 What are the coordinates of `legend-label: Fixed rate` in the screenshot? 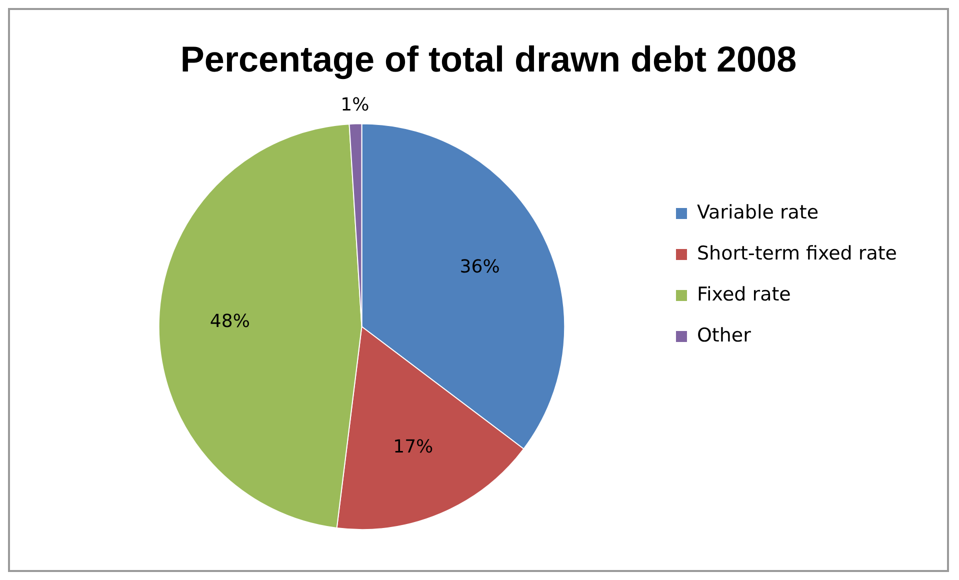 It's located at (743, 294).